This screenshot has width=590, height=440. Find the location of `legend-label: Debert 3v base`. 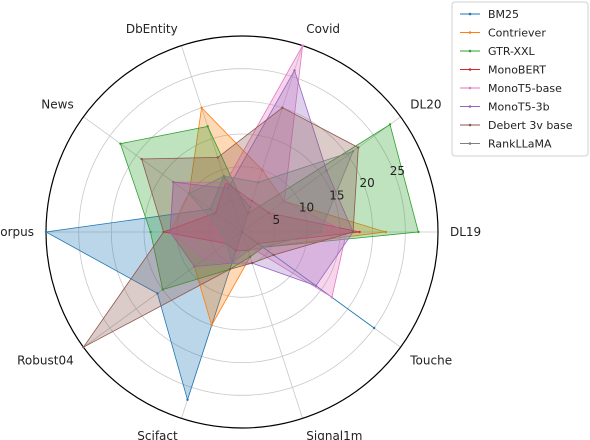

legend-label: Debert 3v base is located at coordinates (530, 125).